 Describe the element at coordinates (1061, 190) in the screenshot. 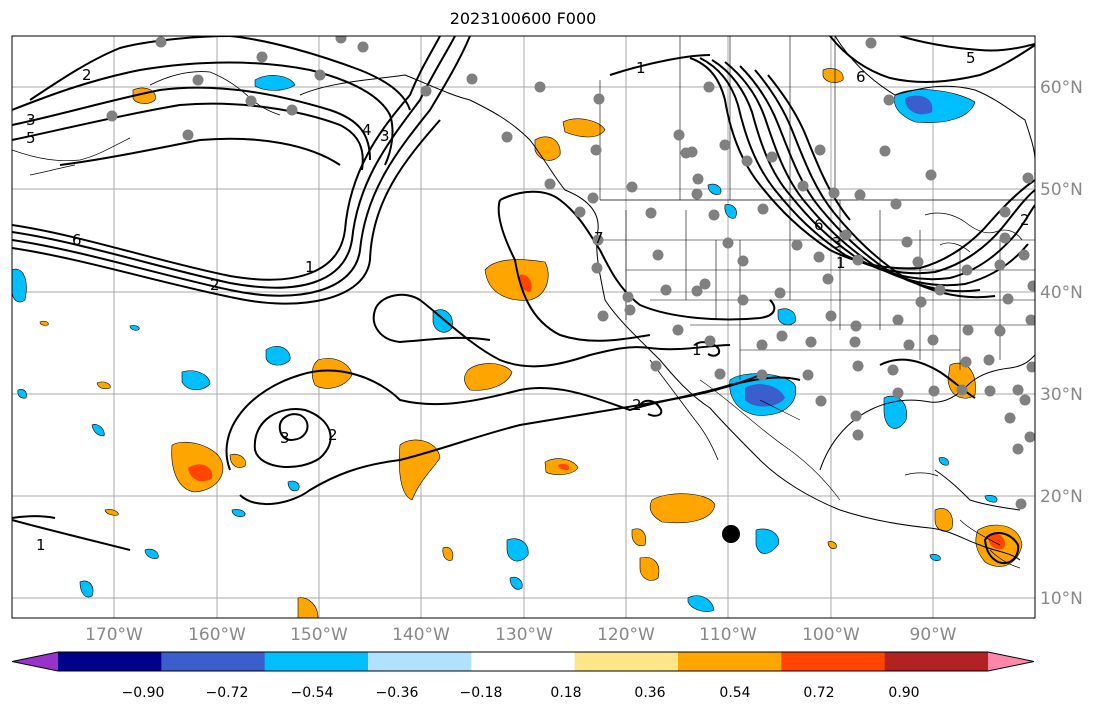

I see `lat-label: 50°N` at that location.